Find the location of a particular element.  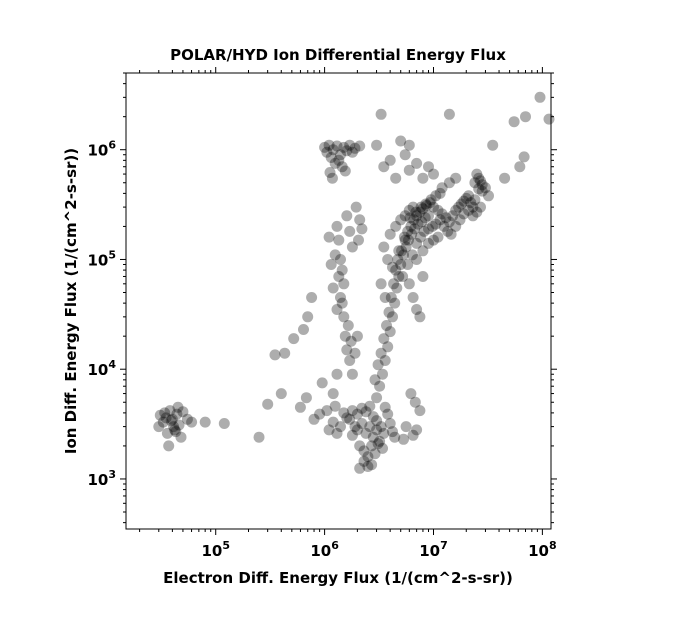

x-tick-label: 105 is located at coordinates (215, 549).